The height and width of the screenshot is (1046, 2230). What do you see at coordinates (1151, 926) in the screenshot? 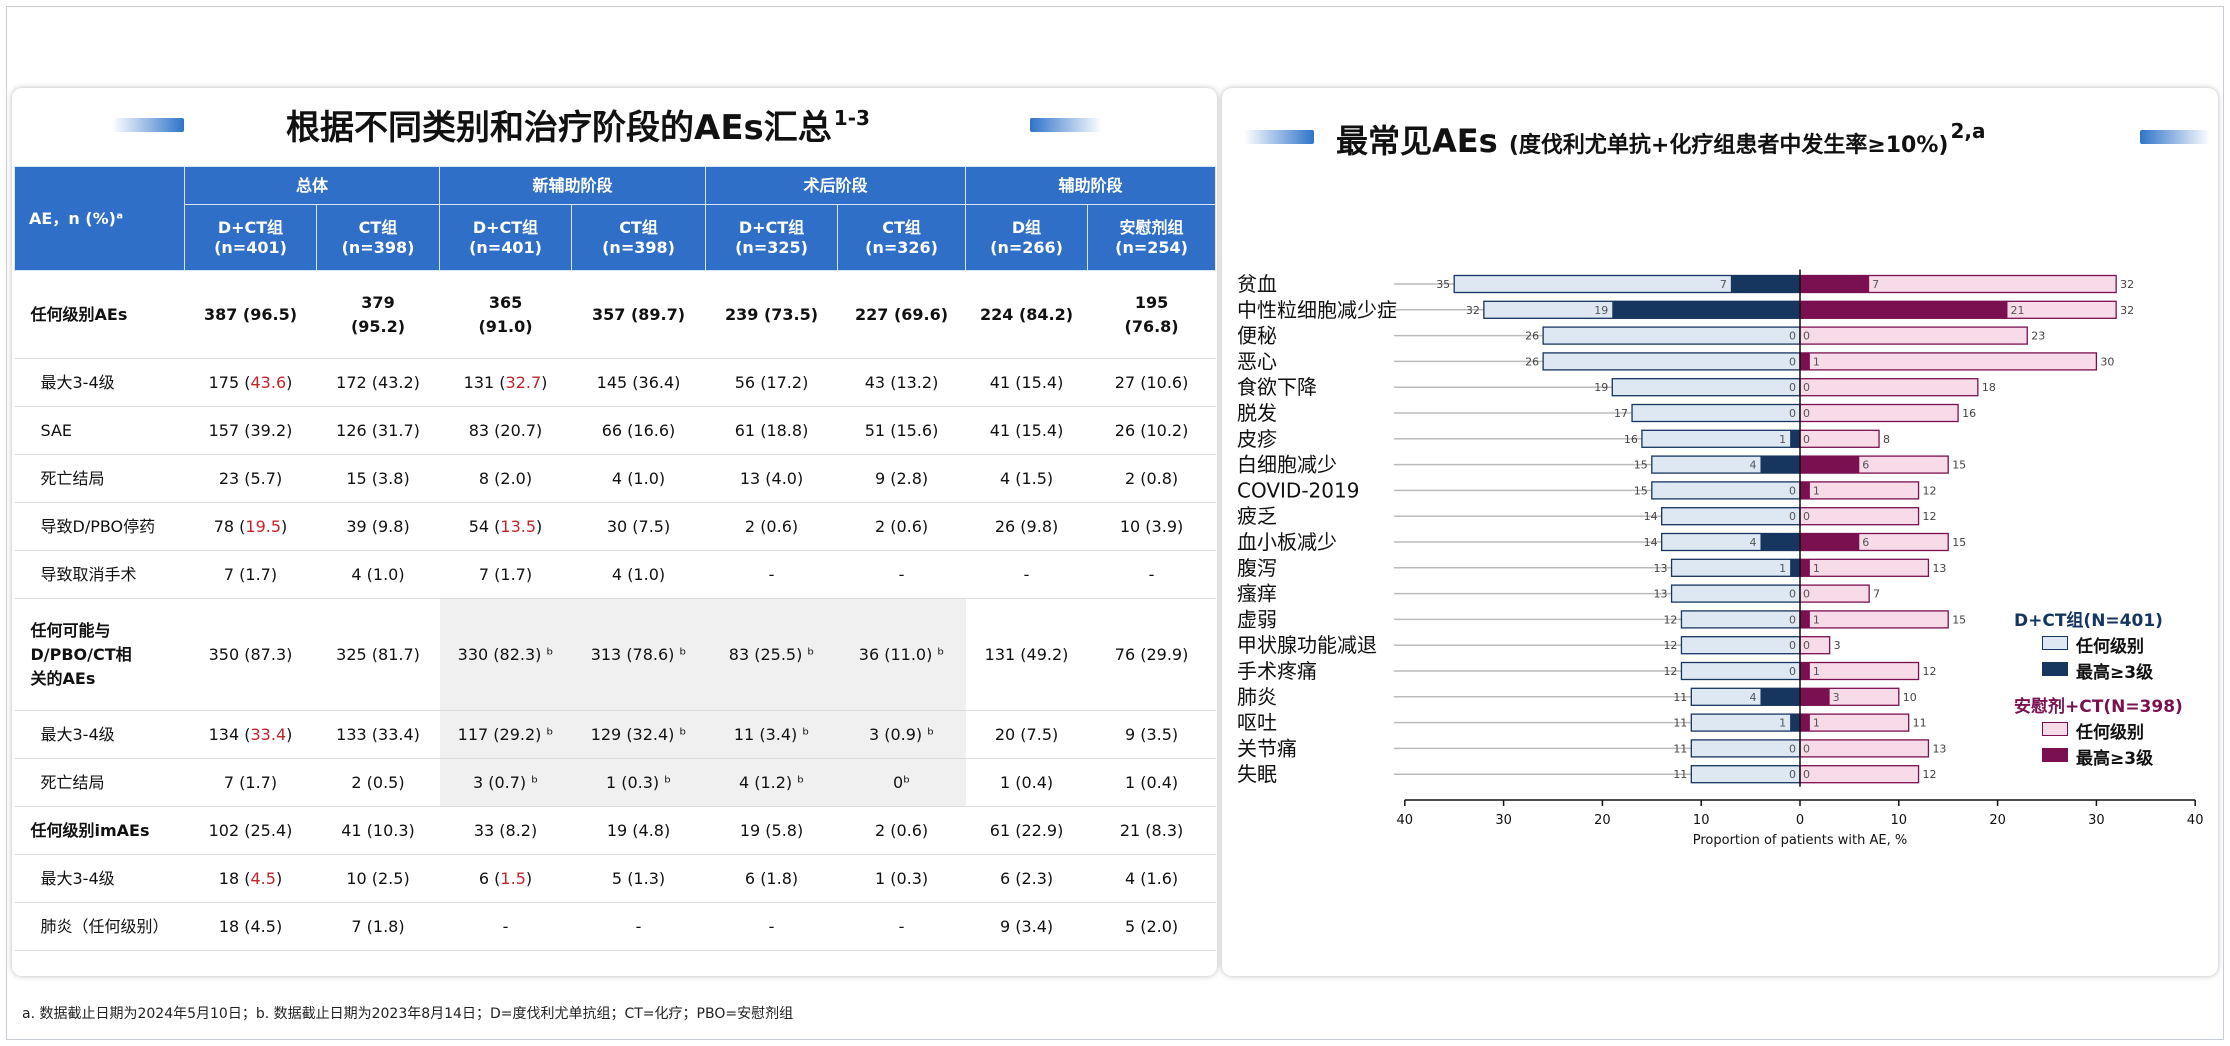
I see `table-cell: 5 (2.0)` at bounding box center [1151, 926].